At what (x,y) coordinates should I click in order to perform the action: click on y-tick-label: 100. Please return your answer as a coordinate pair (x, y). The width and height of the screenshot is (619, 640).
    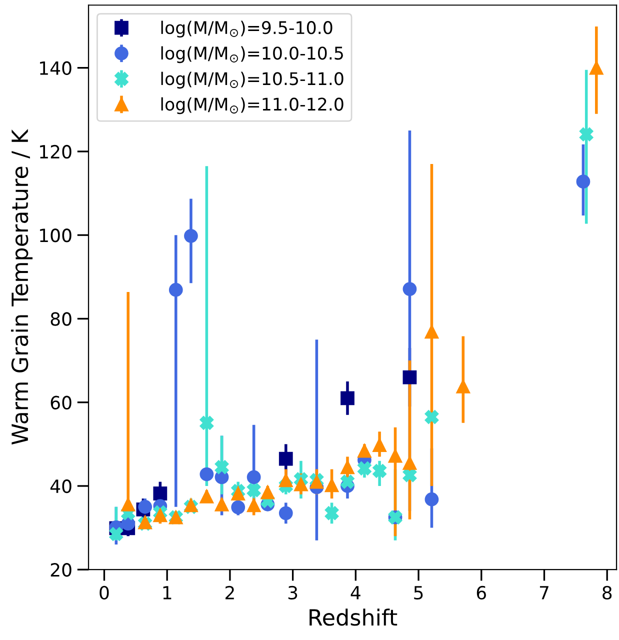
    Looking at the image, I should click on (56, 235).